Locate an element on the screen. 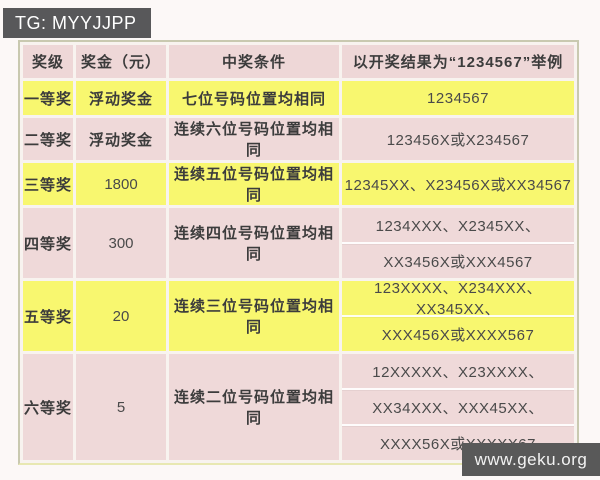  table-row: 一等奖 浮动奖金 七位号码位置均相同 1234567 is located at coordinates (298, 98).